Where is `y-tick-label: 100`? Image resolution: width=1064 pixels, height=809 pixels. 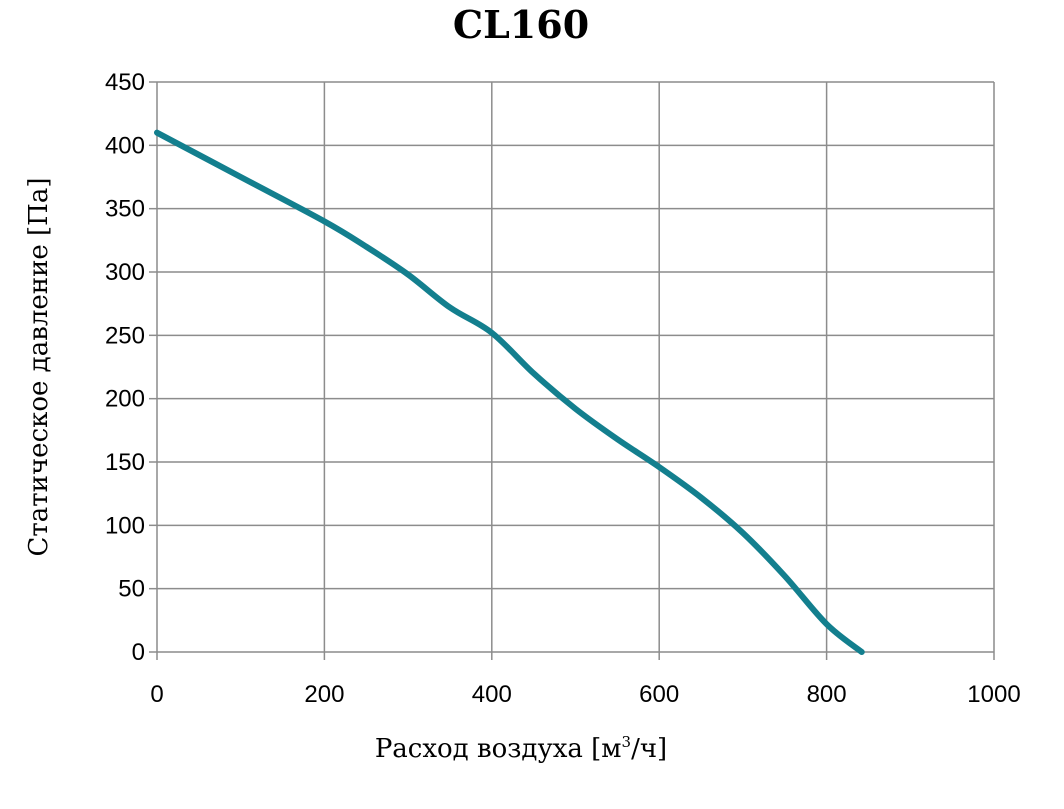 y-tick-label: 100 is located at coordinates (125, 525).